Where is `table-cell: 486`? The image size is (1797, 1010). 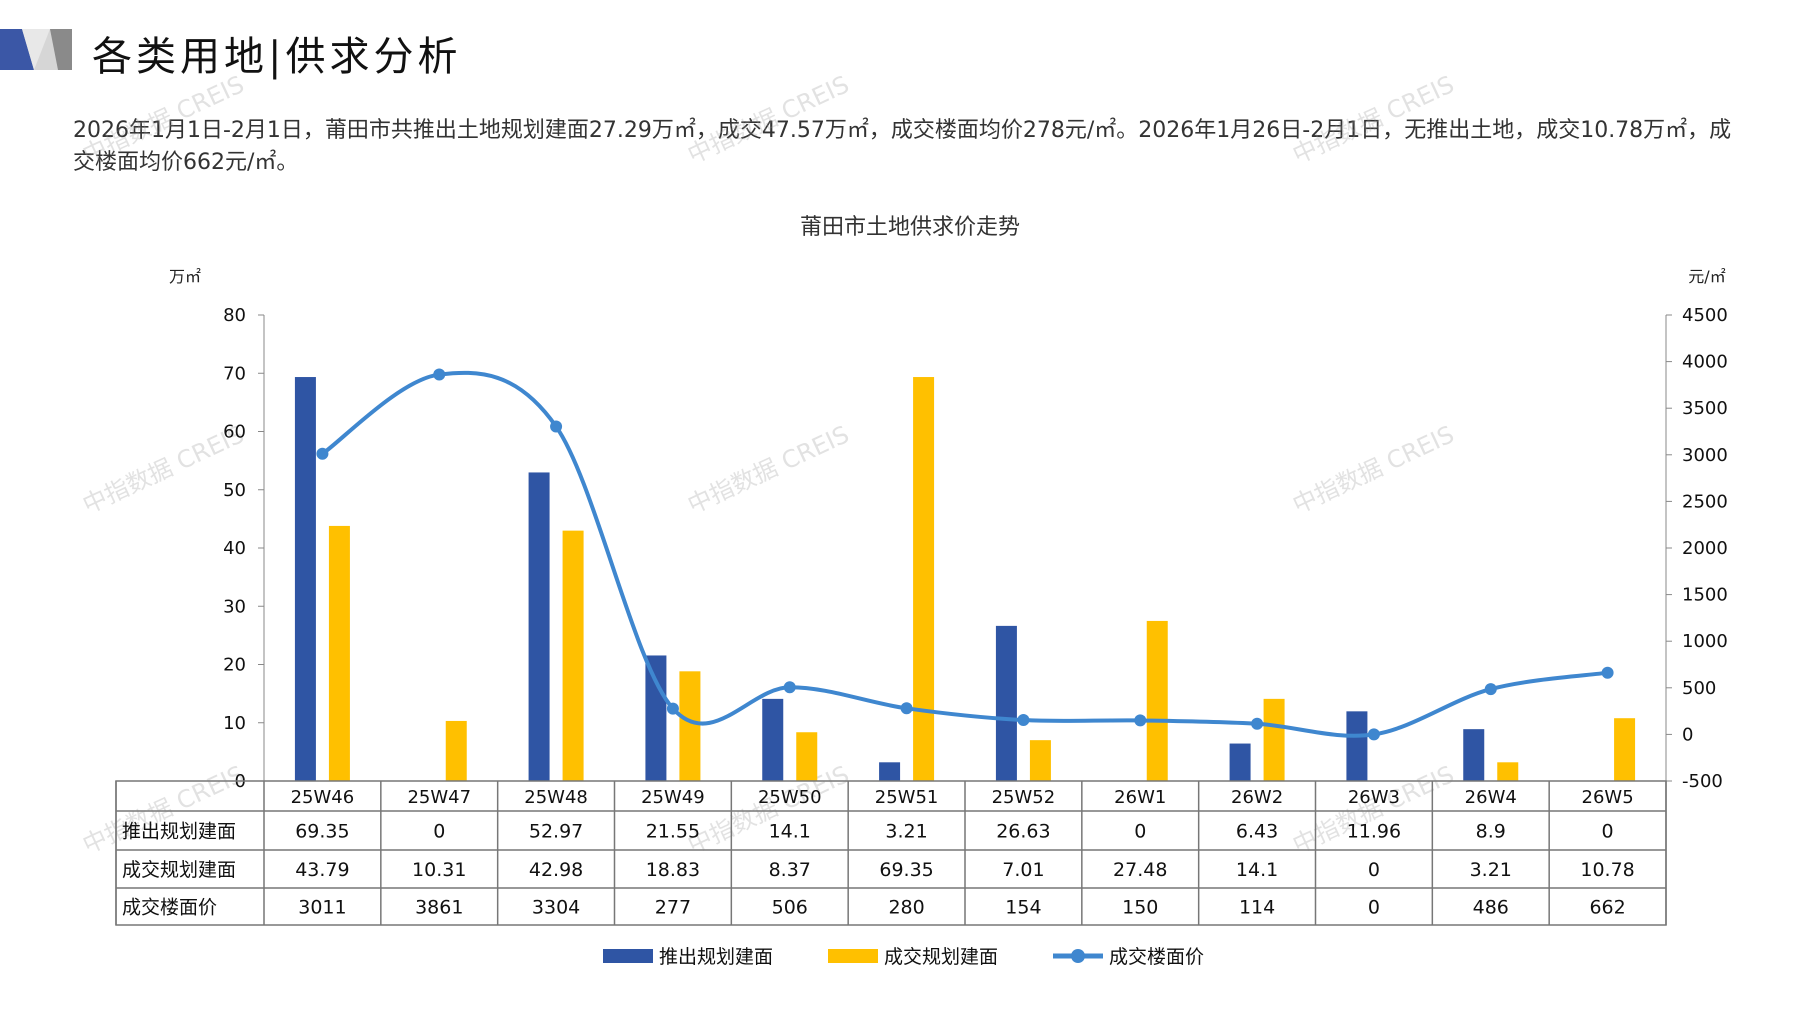 table-cell: 486 is located at coordinates (1491, 908).